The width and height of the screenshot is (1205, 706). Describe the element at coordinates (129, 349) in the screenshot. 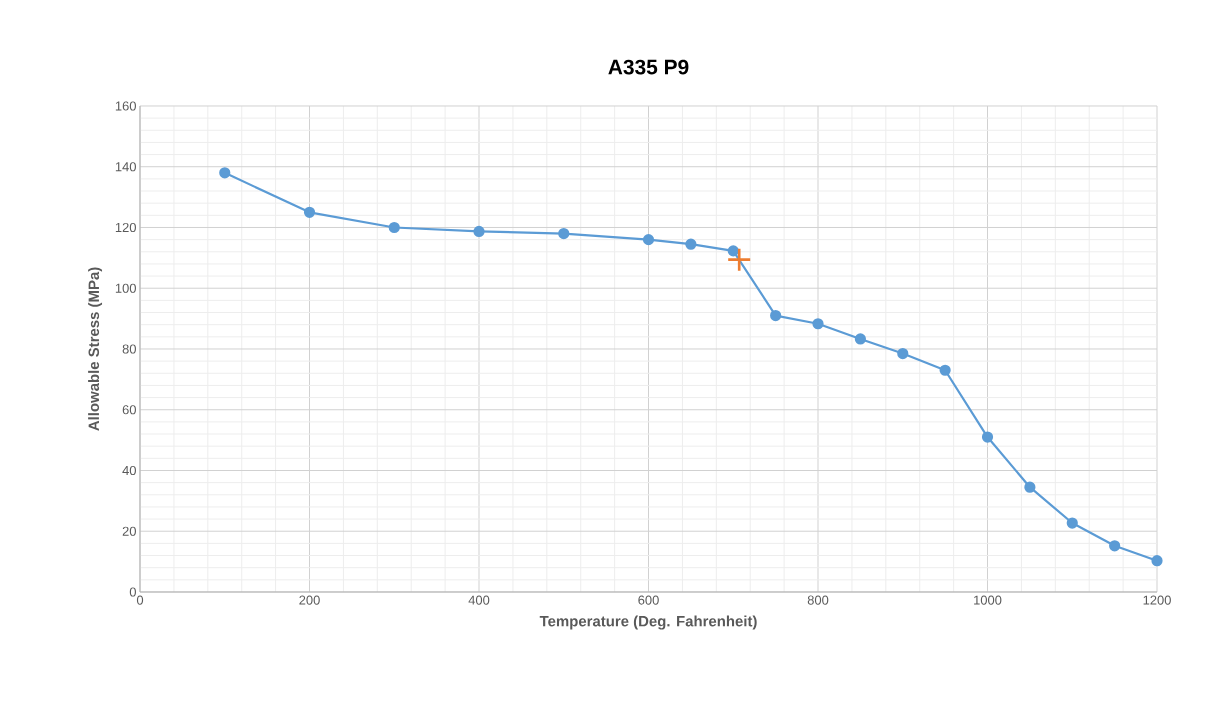

I see `y-tick-label: 80` at that location.